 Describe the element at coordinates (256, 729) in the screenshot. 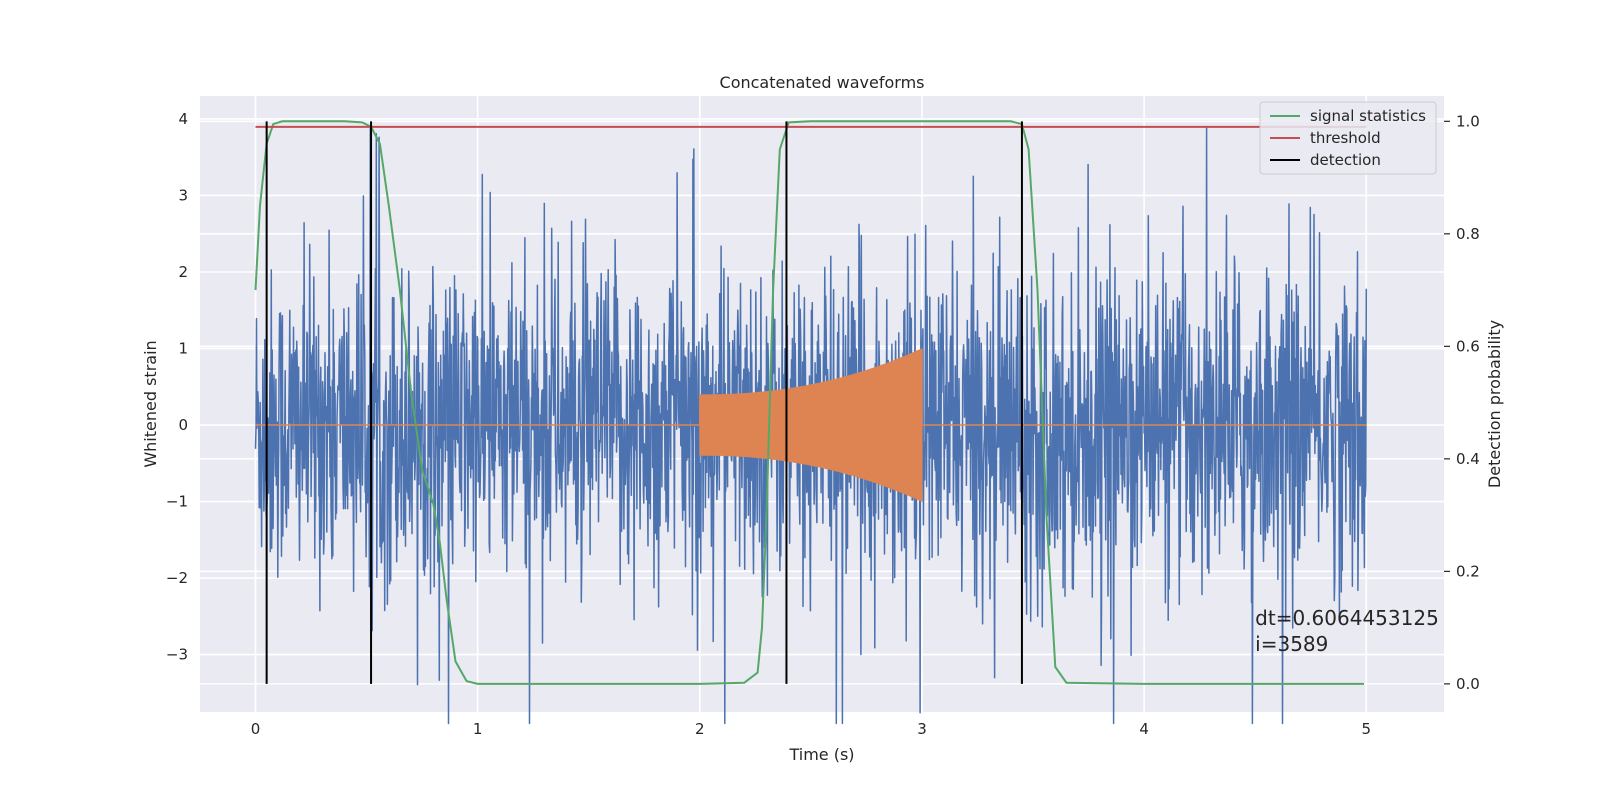

I see `x-tick-label: 0` at that location.